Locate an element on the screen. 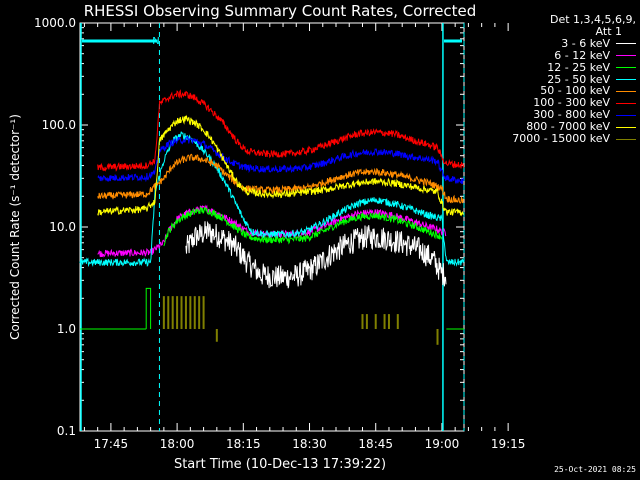  legend-header-detectors: Det 1,3,4,5,6,9, is located at coordinates (592, 19).